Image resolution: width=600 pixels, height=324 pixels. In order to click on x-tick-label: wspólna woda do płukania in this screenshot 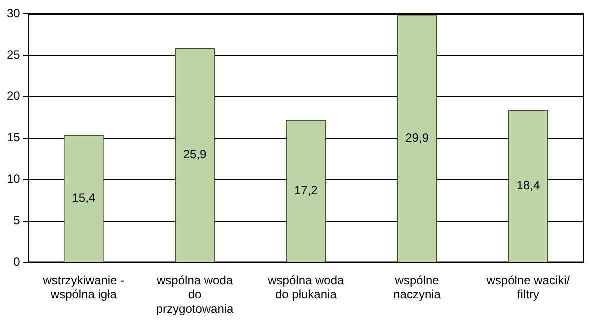, I will do `click(306, 287)`.